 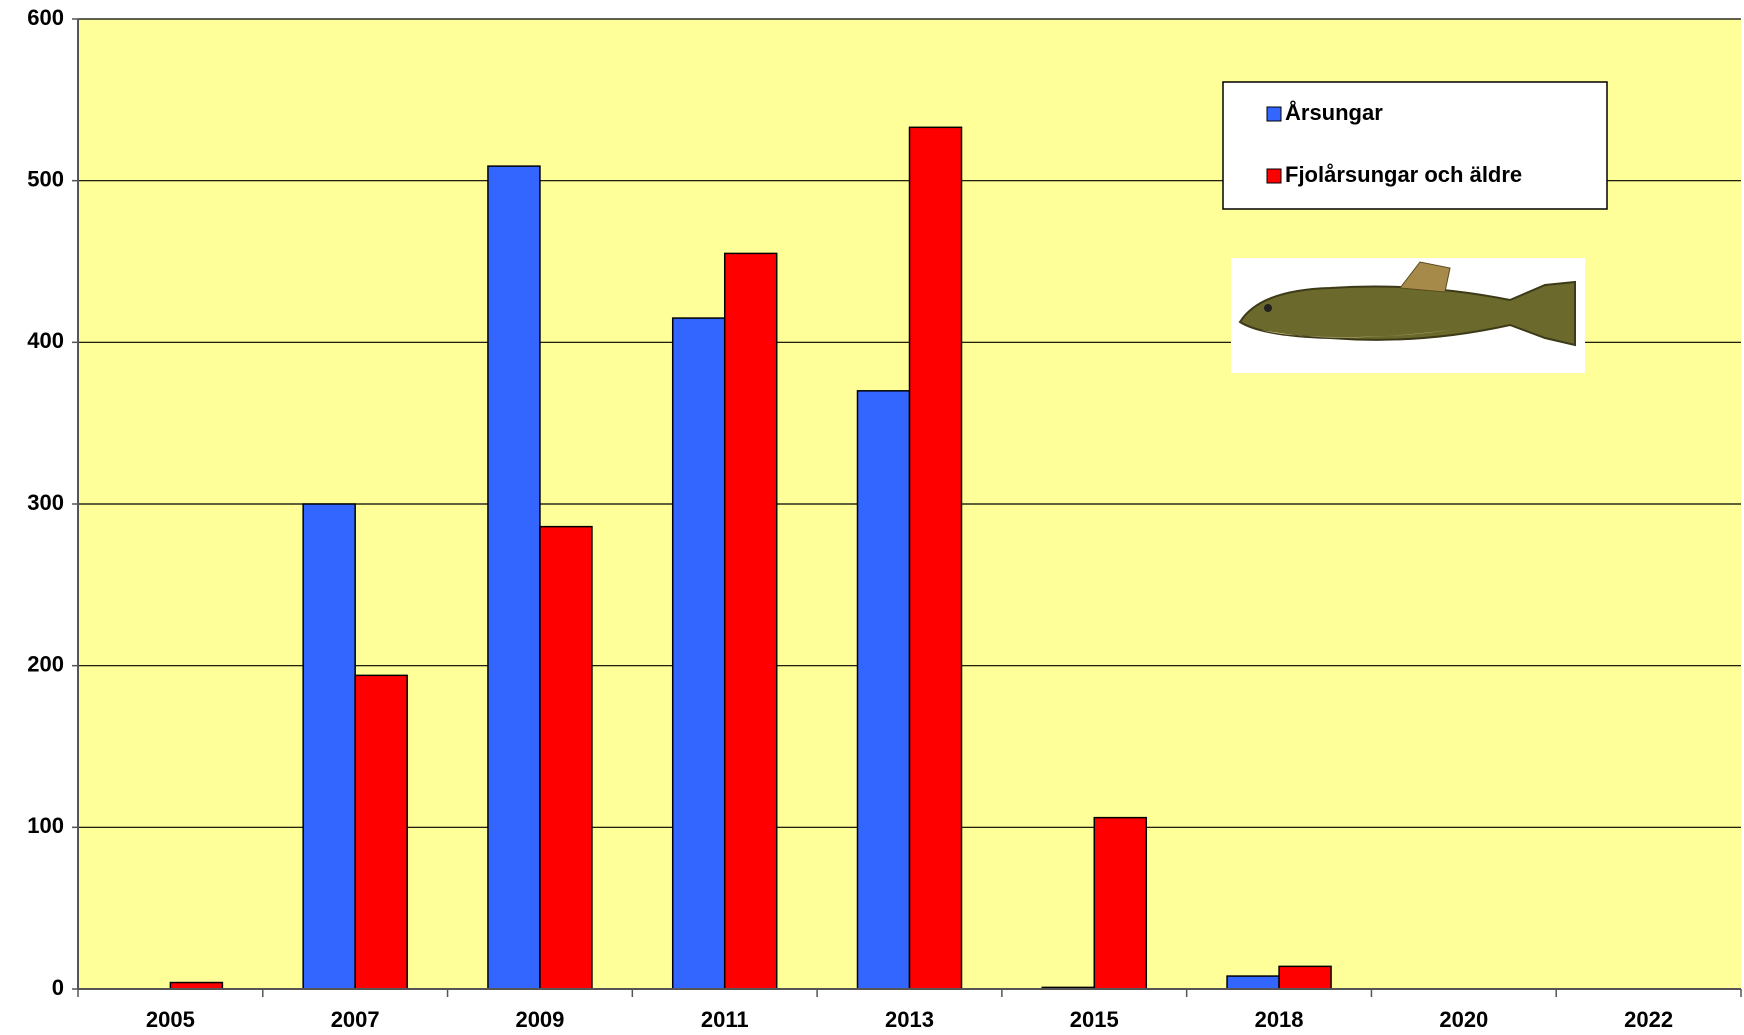 I want to click on y-tick-label: 500, so click(x=45, y=178).